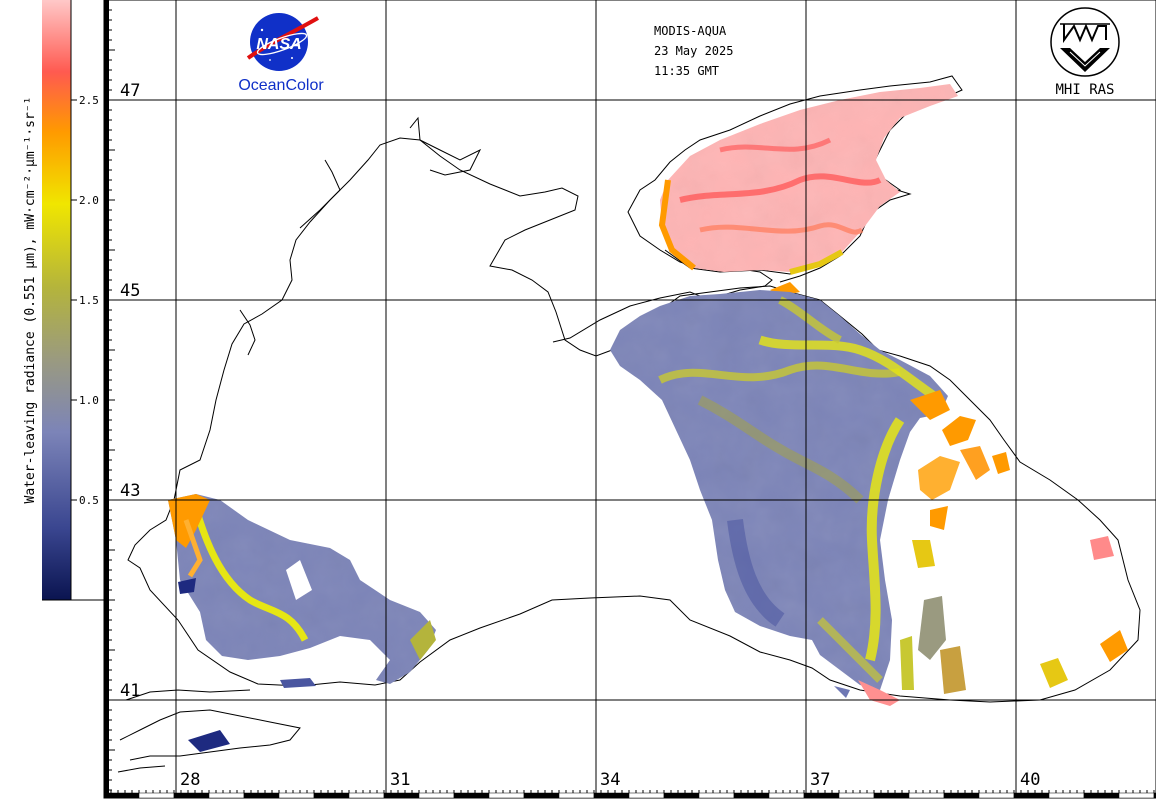 The height and width of the screenshot is (801, 1156). I want to click on mhi-ras-logo: MHI RAS, so click(1085, 52).